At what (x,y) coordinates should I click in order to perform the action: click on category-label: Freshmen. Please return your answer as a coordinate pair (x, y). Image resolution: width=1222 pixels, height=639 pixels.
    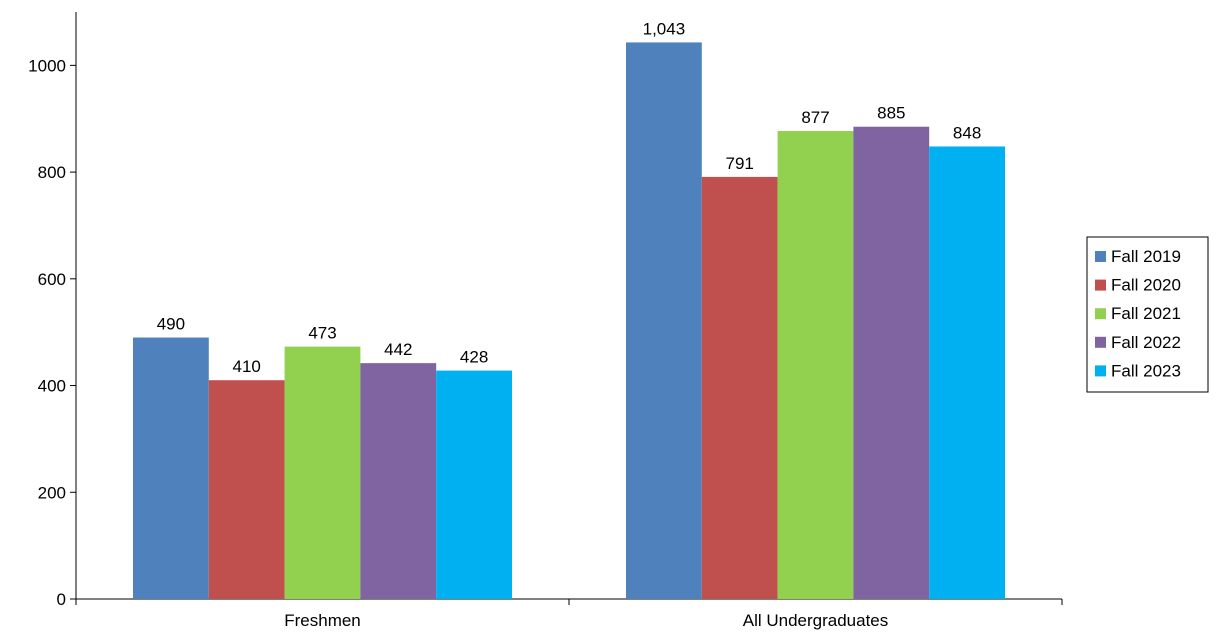
    Looking at the image, I should click on (322, 620).